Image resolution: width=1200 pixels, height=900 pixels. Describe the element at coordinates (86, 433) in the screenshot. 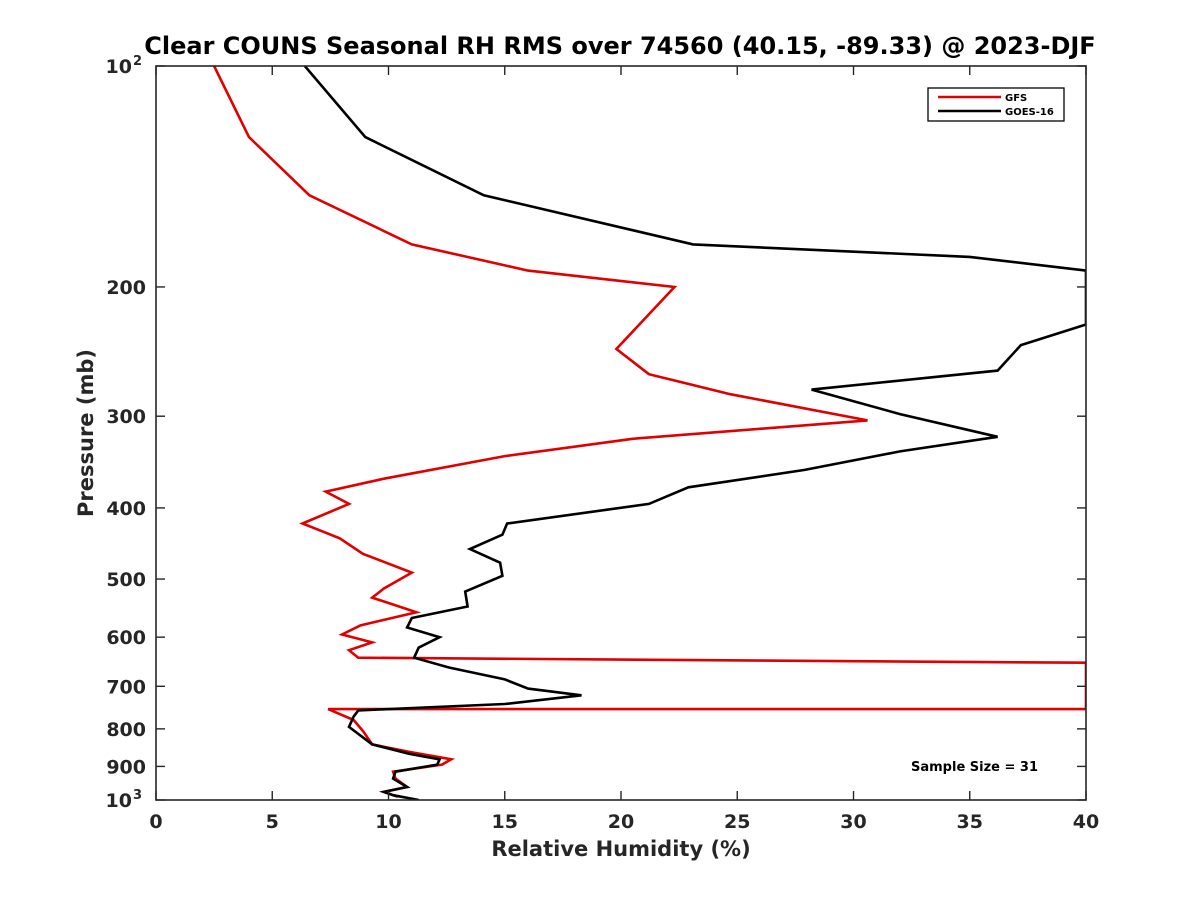

I see `y-axis-label: Pressure (mb)` at that location.